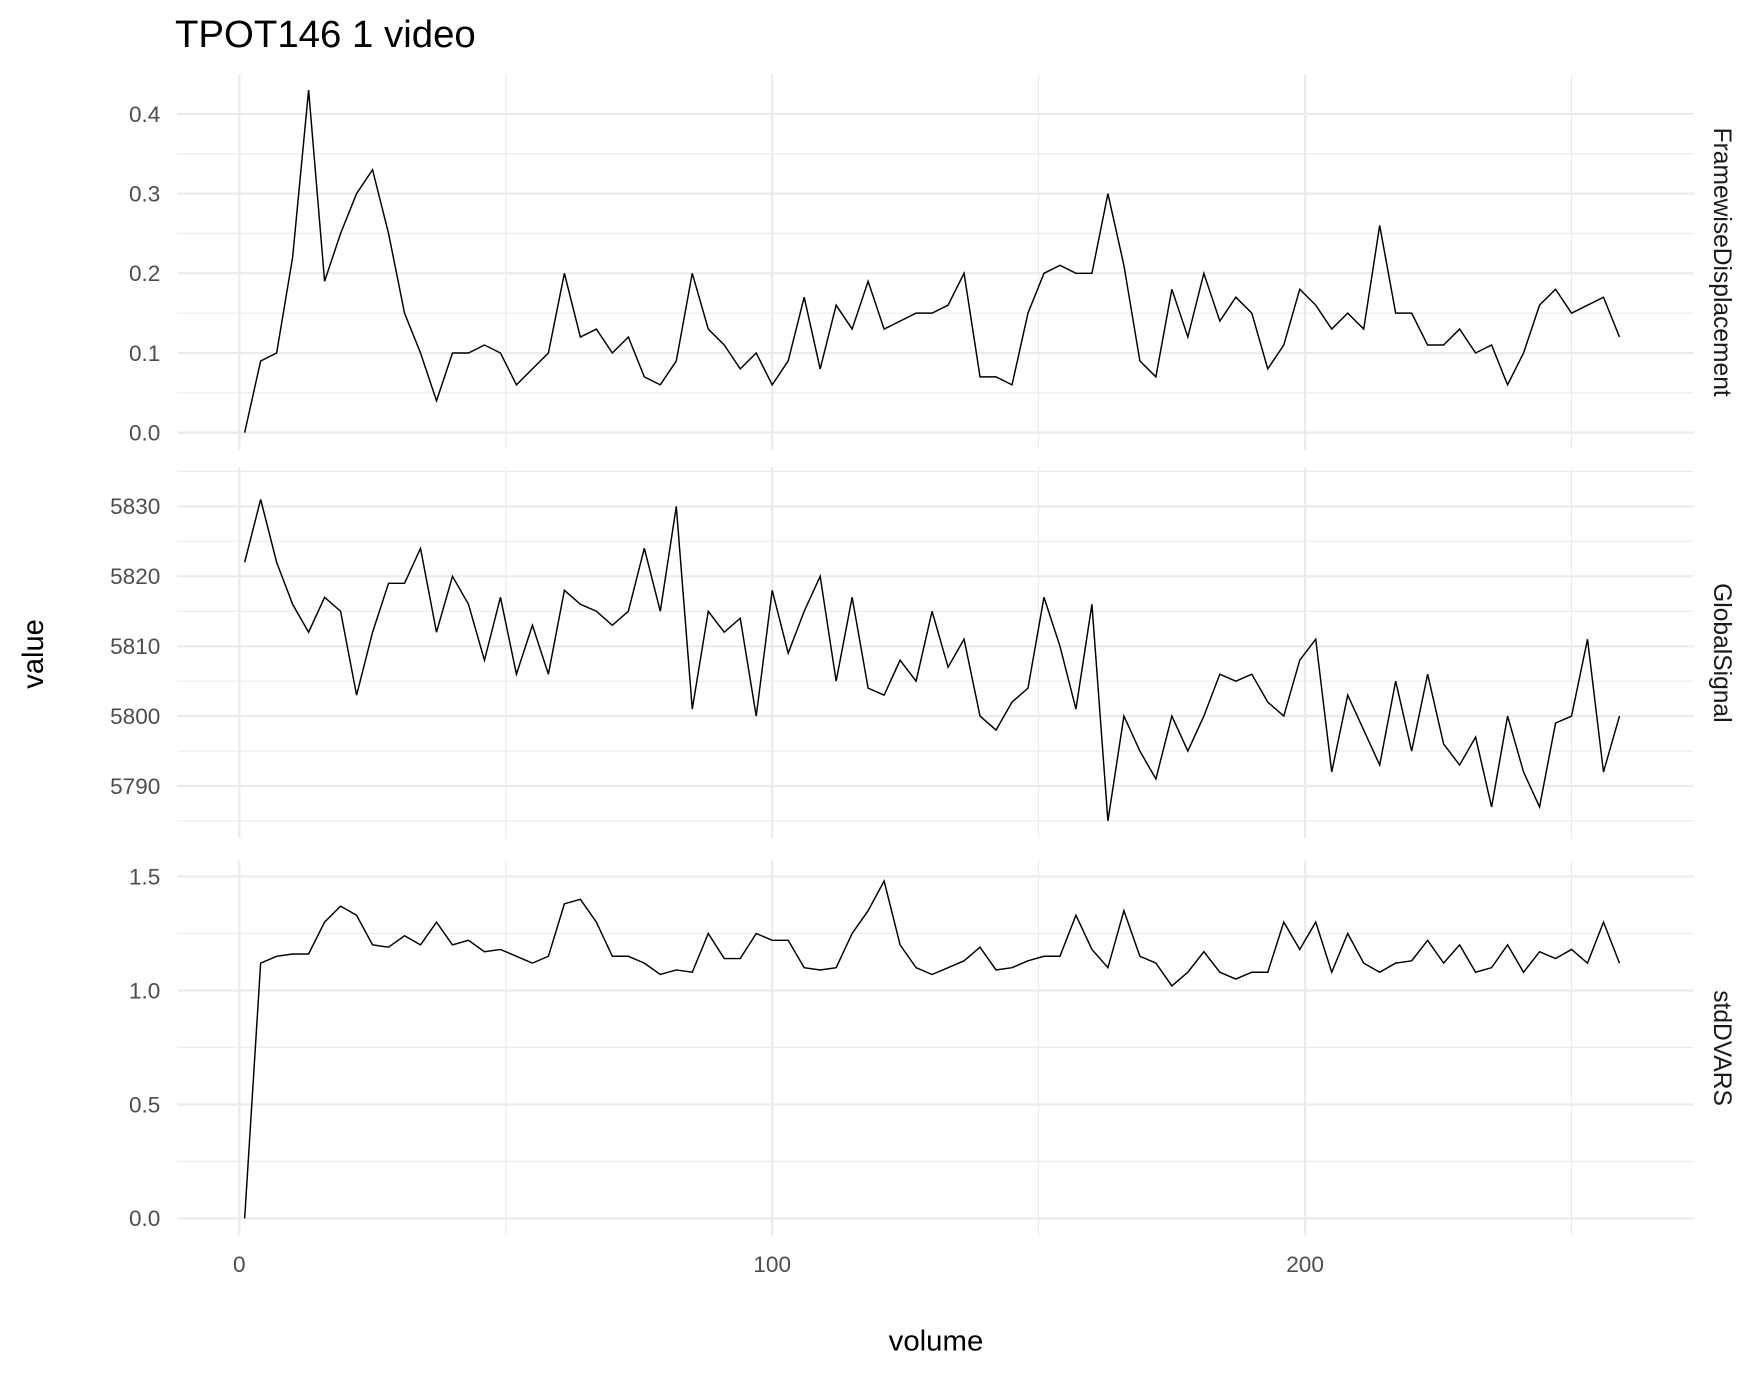 This screenshot has height=1375, width=1750. What do you see at coordinates (936, 1342) in the screenshot?
I see `x-axis-label: volume` at bounding box center [936, 1342].